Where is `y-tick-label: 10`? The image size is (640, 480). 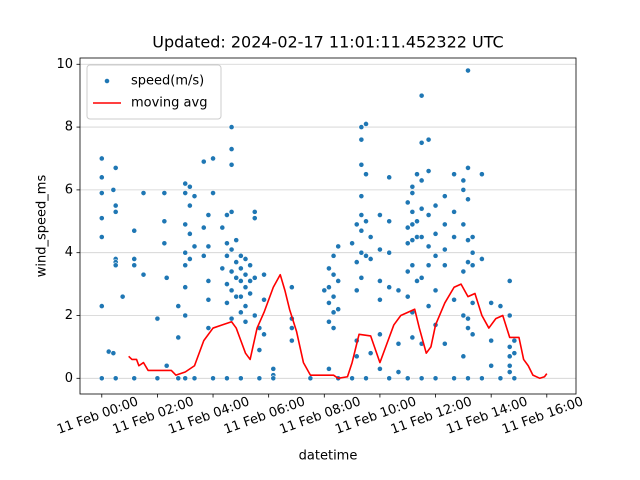 y-tick-label: 10 is located at coordinates (64, 64).